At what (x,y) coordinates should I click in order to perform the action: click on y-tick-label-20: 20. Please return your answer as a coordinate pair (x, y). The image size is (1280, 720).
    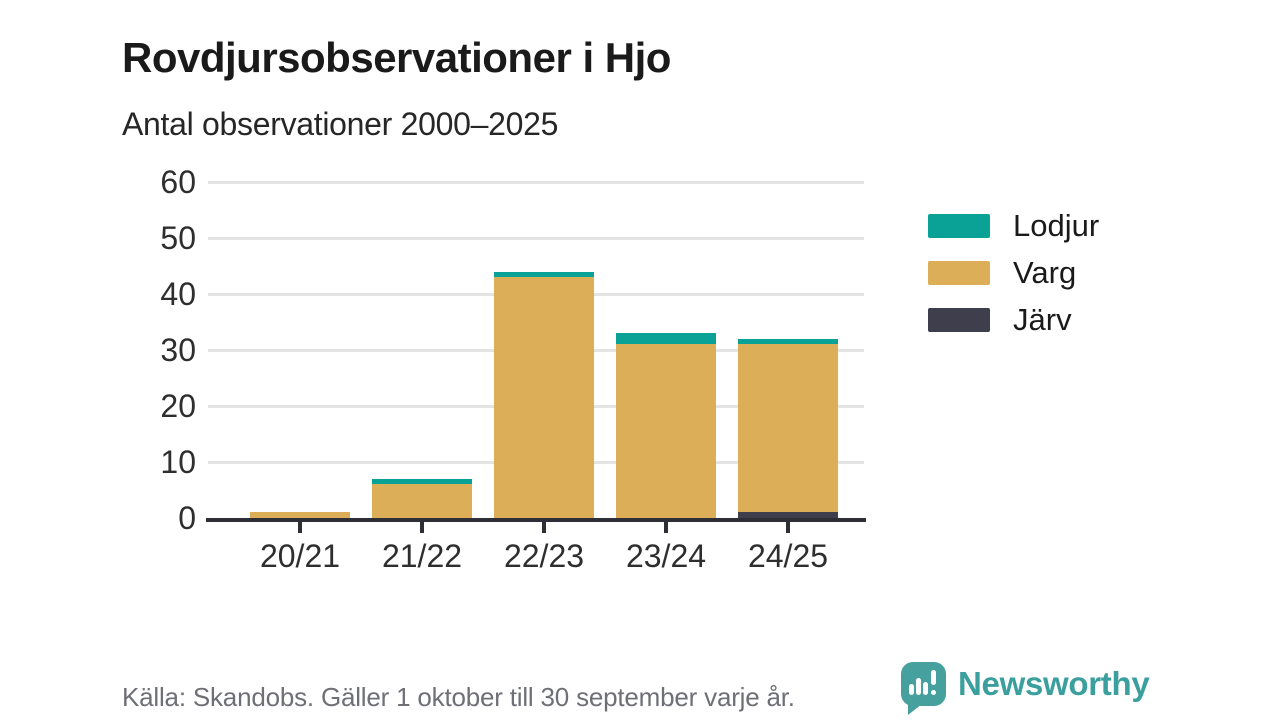
    Looking at the image, I should click on (178, 406).